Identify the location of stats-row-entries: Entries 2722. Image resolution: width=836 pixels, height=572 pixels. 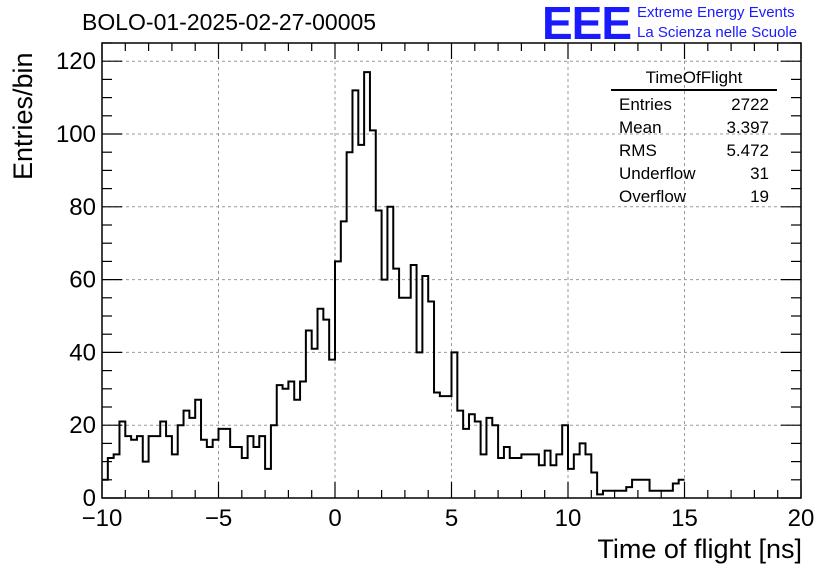
(694, 104).